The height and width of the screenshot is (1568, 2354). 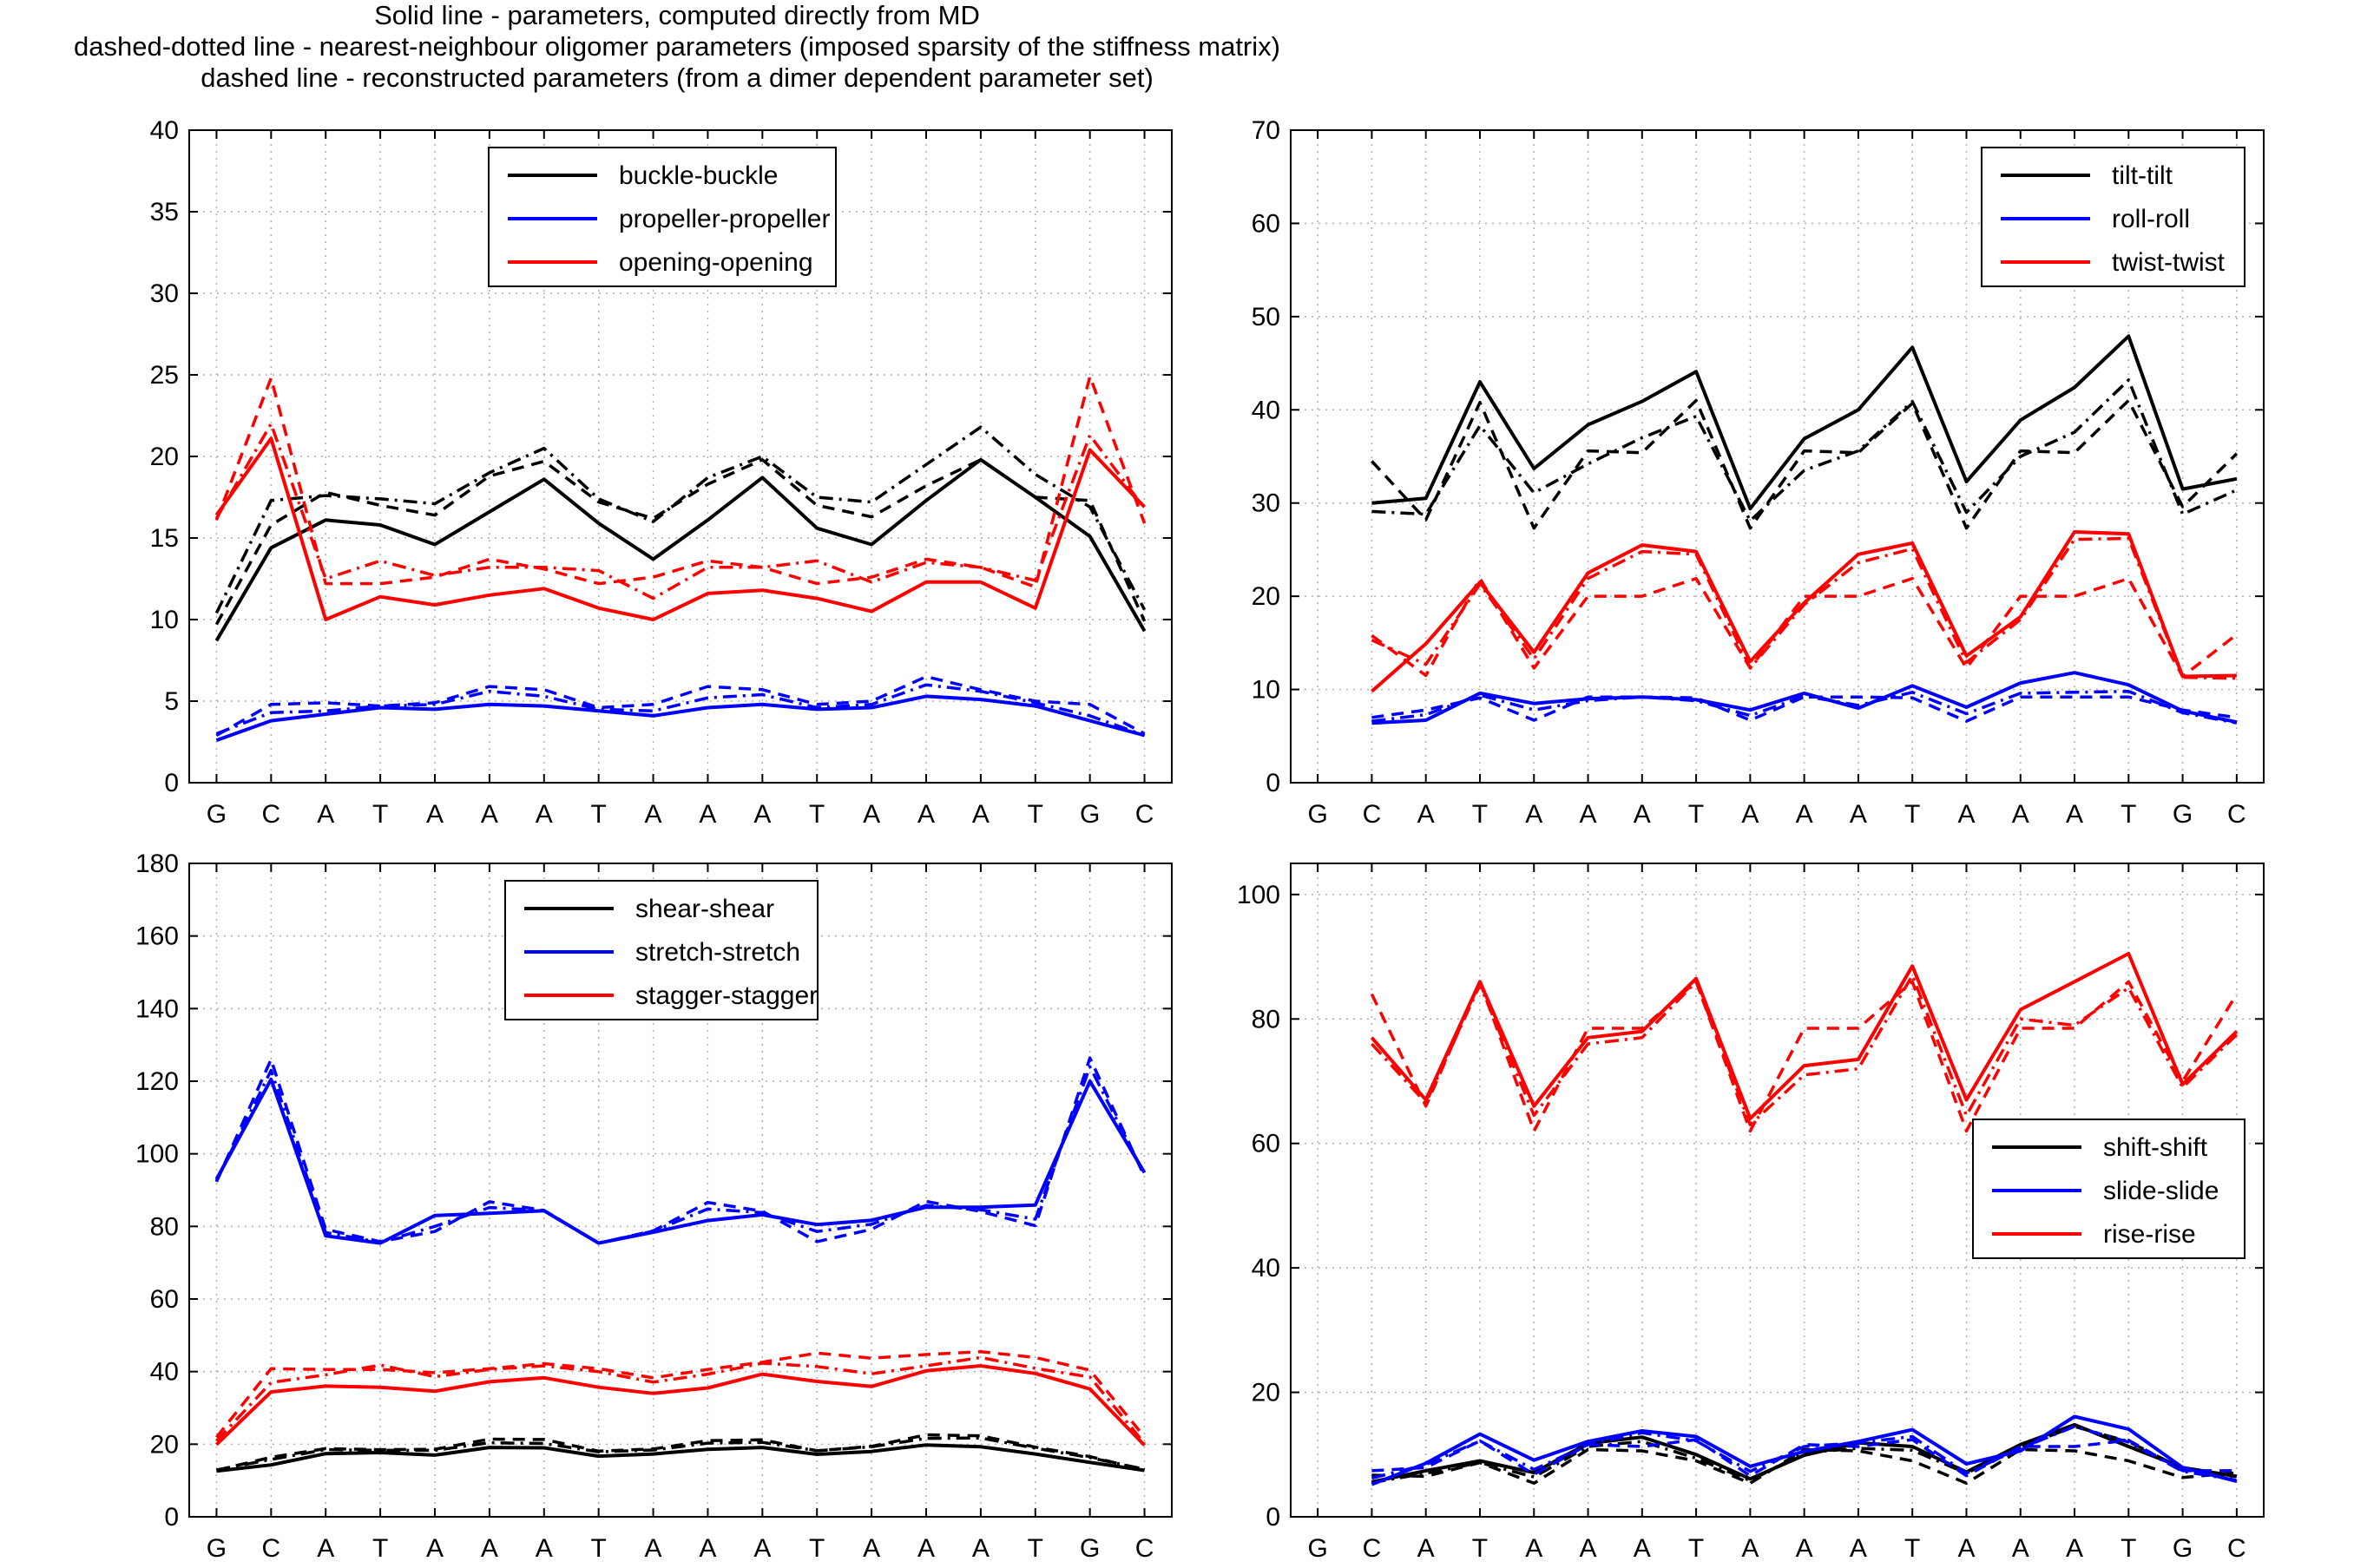 I want to click on y-tick-label: 50, so click(x=1266, y=317).